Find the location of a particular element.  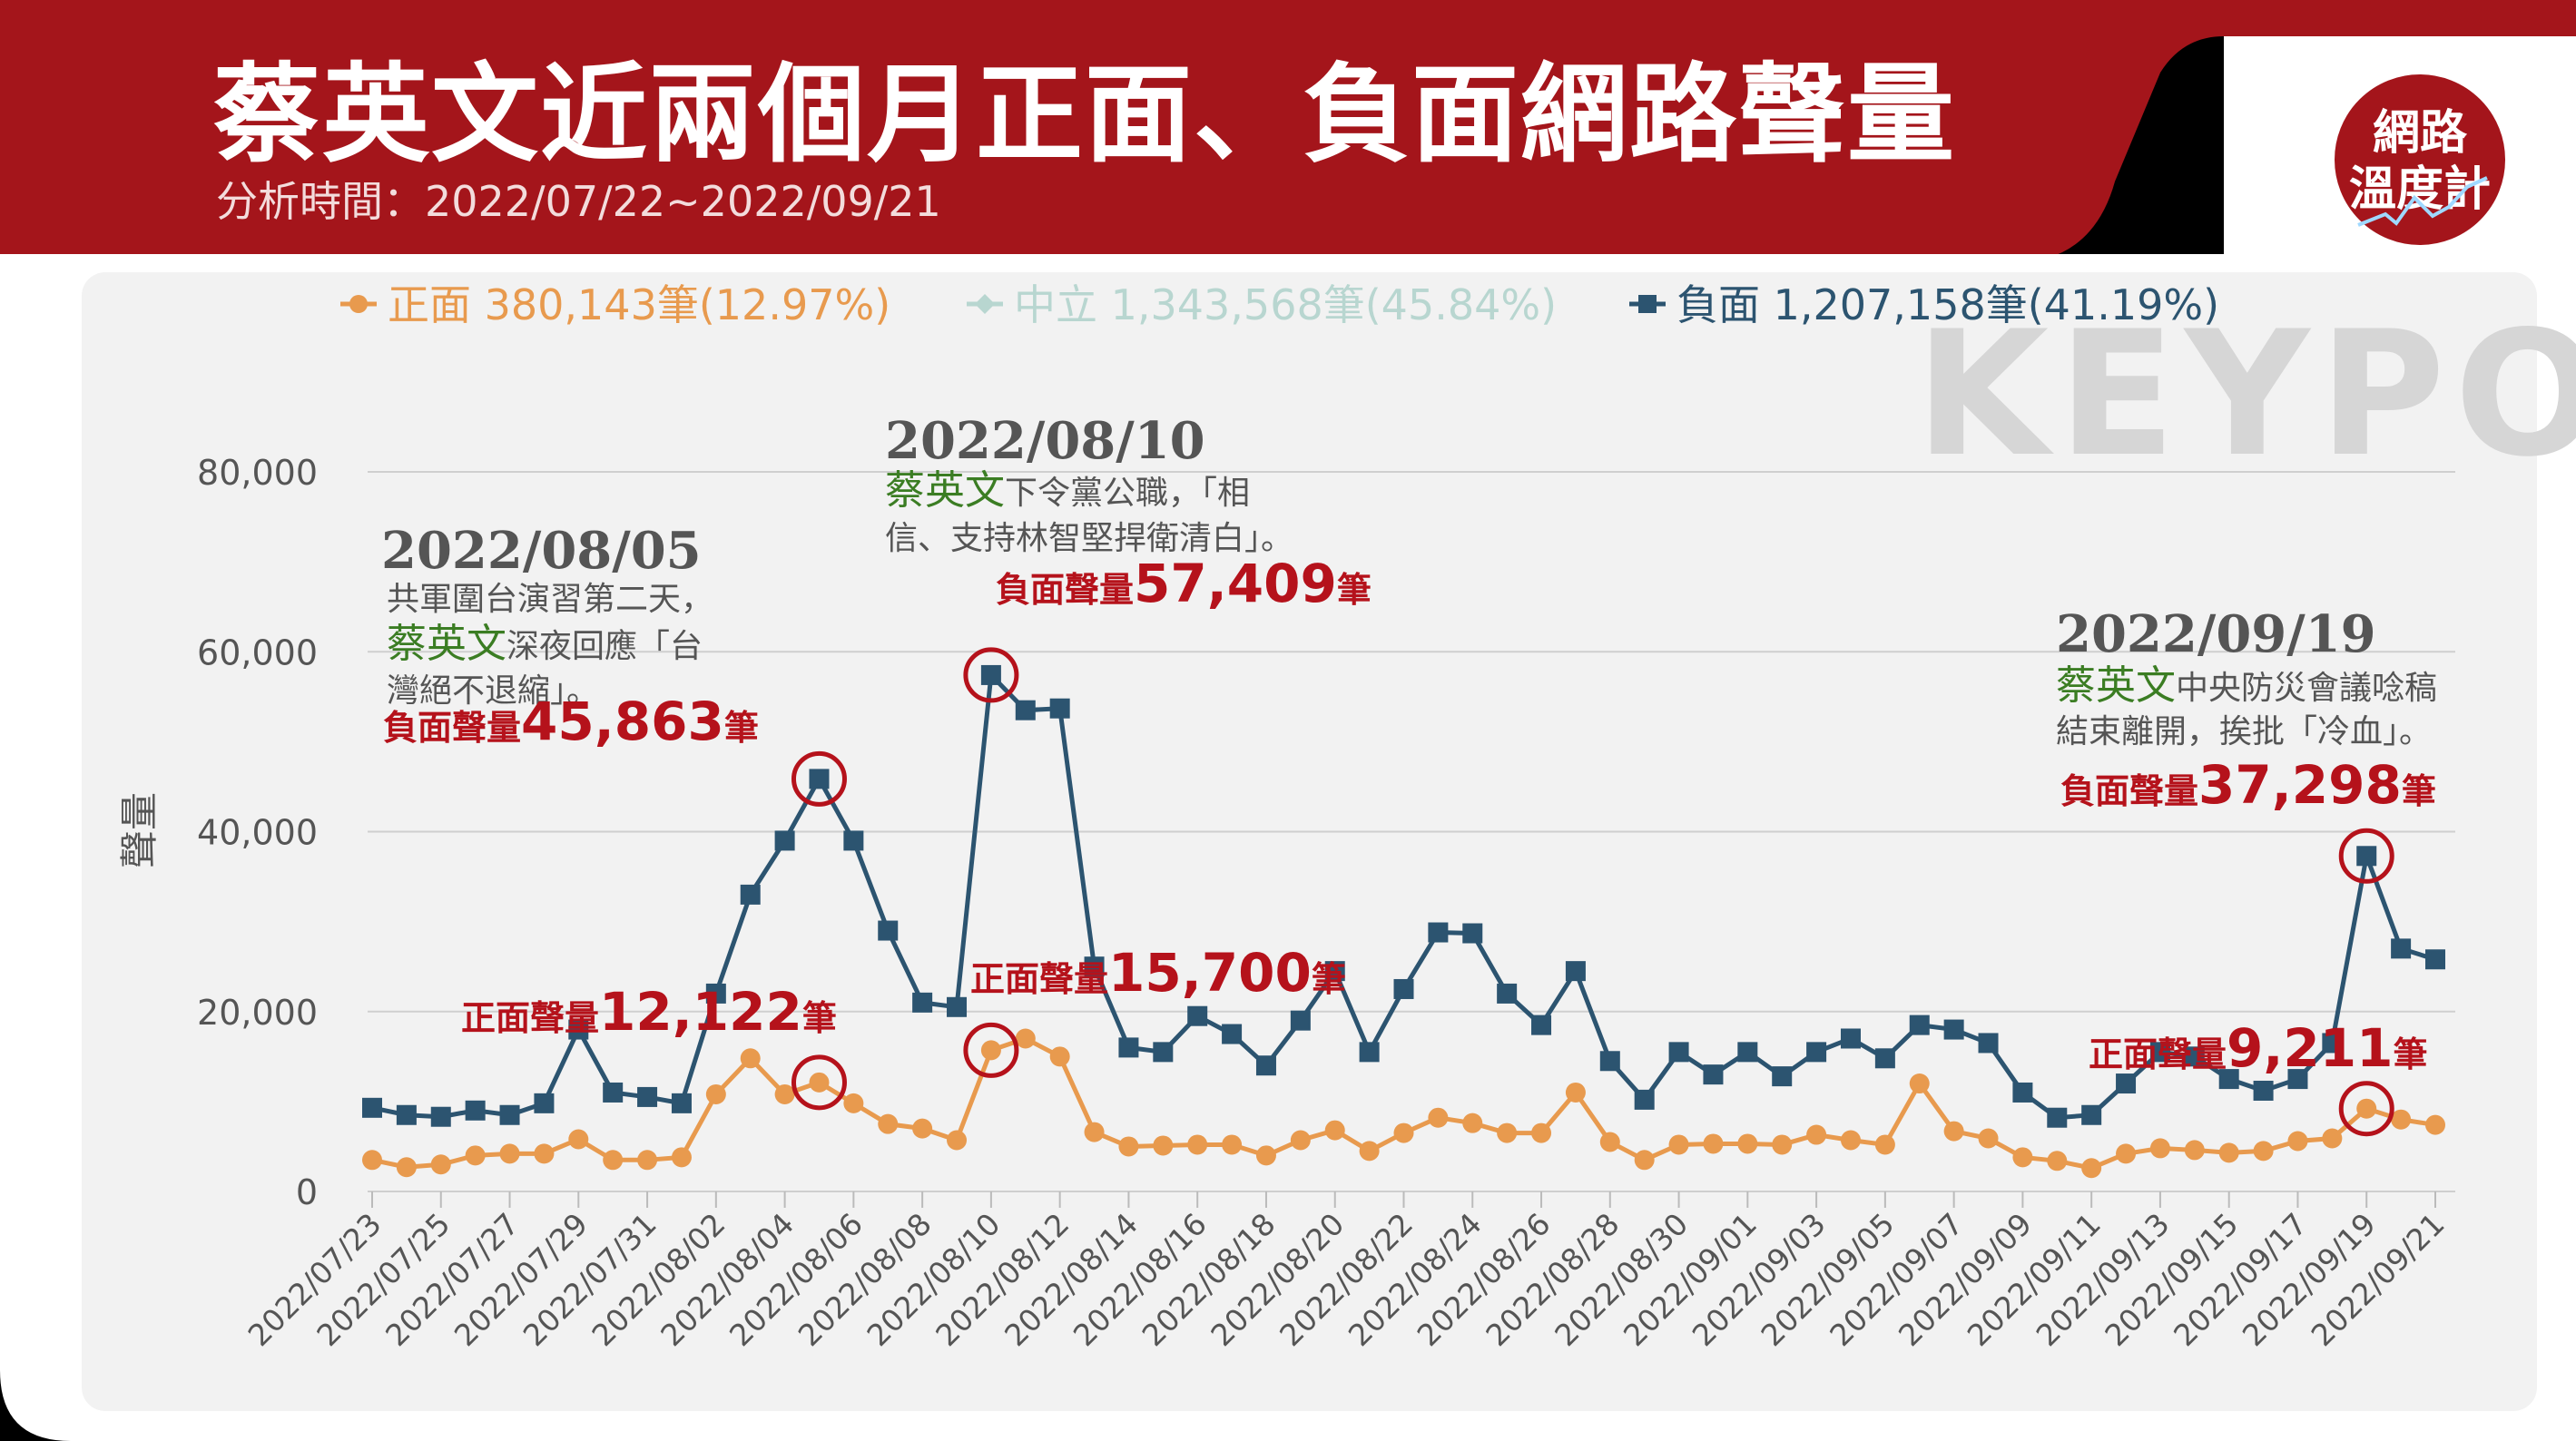

positive-volume-callout: 正面聲量9,211筆 is located at coordinates (2258, 1048).